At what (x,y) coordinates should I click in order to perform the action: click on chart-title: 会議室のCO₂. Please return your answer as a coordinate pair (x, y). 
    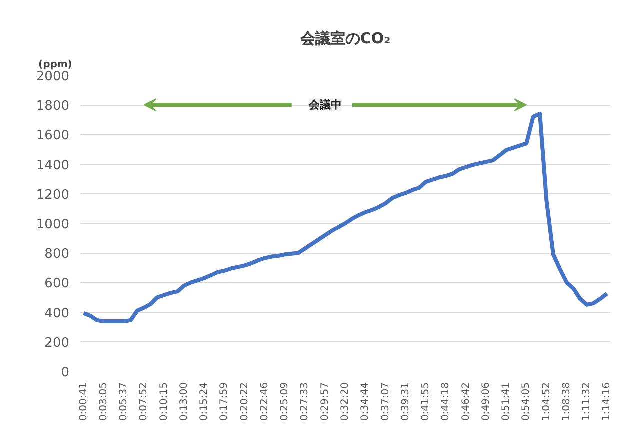
    Looking at the image, I should click on (345, 39).